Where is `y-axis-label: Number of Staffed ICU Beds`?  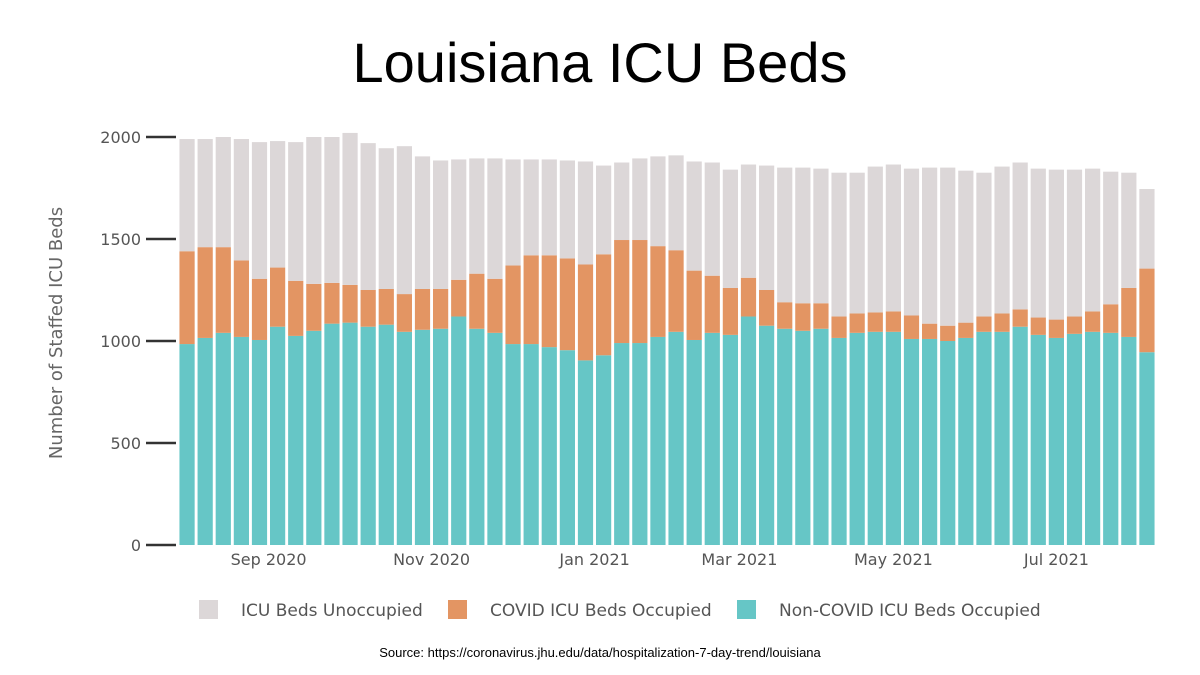 y-axis-label: Number of Staffed ICU Beds is located at coordinates (56, 333).